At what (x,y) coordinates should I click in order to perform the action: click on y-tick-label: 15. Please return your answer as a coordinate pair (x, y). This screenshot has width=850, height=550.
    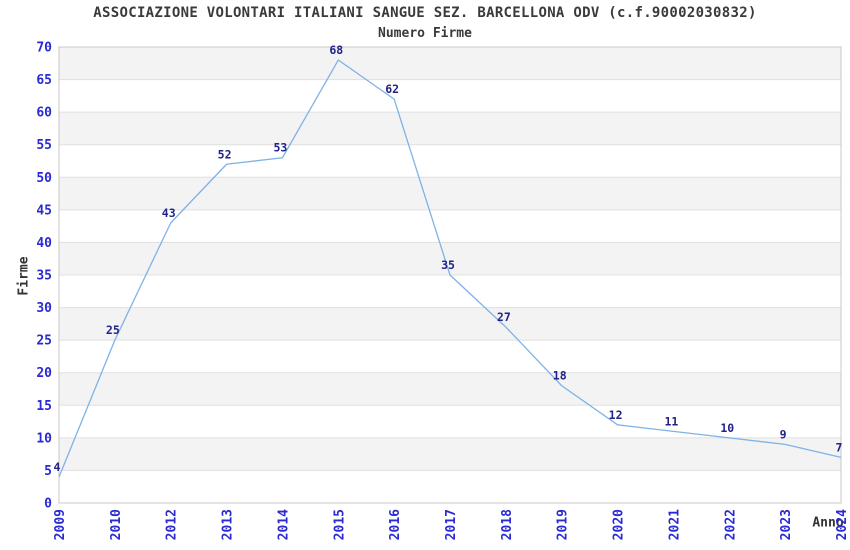
    Looking at the image, I should click on (44, 406).